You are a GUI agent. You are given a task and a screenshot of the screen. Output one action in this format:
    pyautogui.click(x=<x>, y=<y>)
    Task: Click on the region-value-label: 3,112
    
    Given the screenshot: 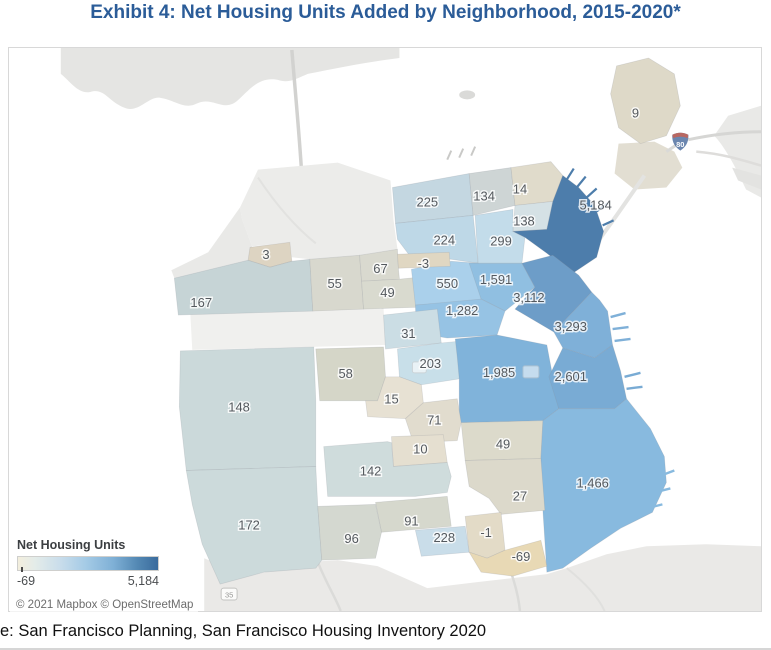 What is the action you would take?
    pyautogui.click(x=528, y=297)
    